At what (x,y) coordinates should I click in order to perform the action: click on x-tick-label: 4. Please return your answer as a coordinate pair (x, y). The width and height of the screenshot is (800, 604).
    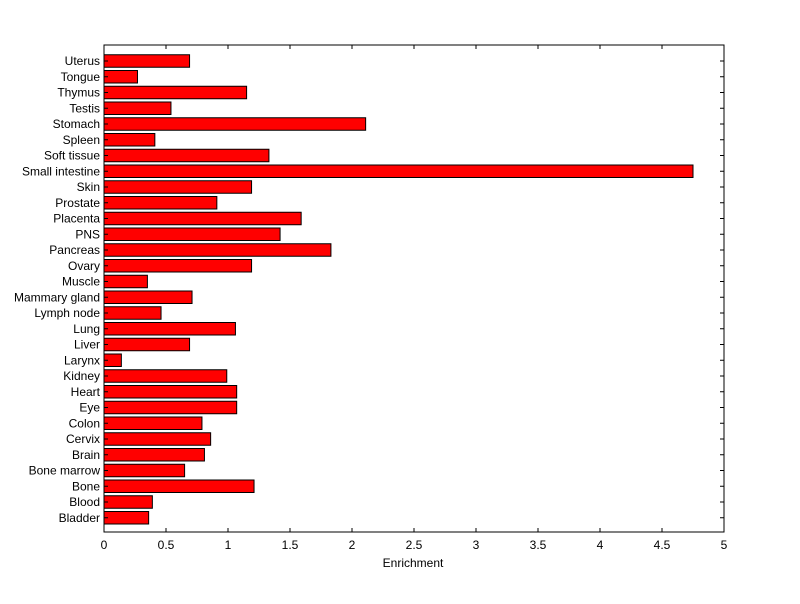
    Looking at the image, I should click on (600, 545).